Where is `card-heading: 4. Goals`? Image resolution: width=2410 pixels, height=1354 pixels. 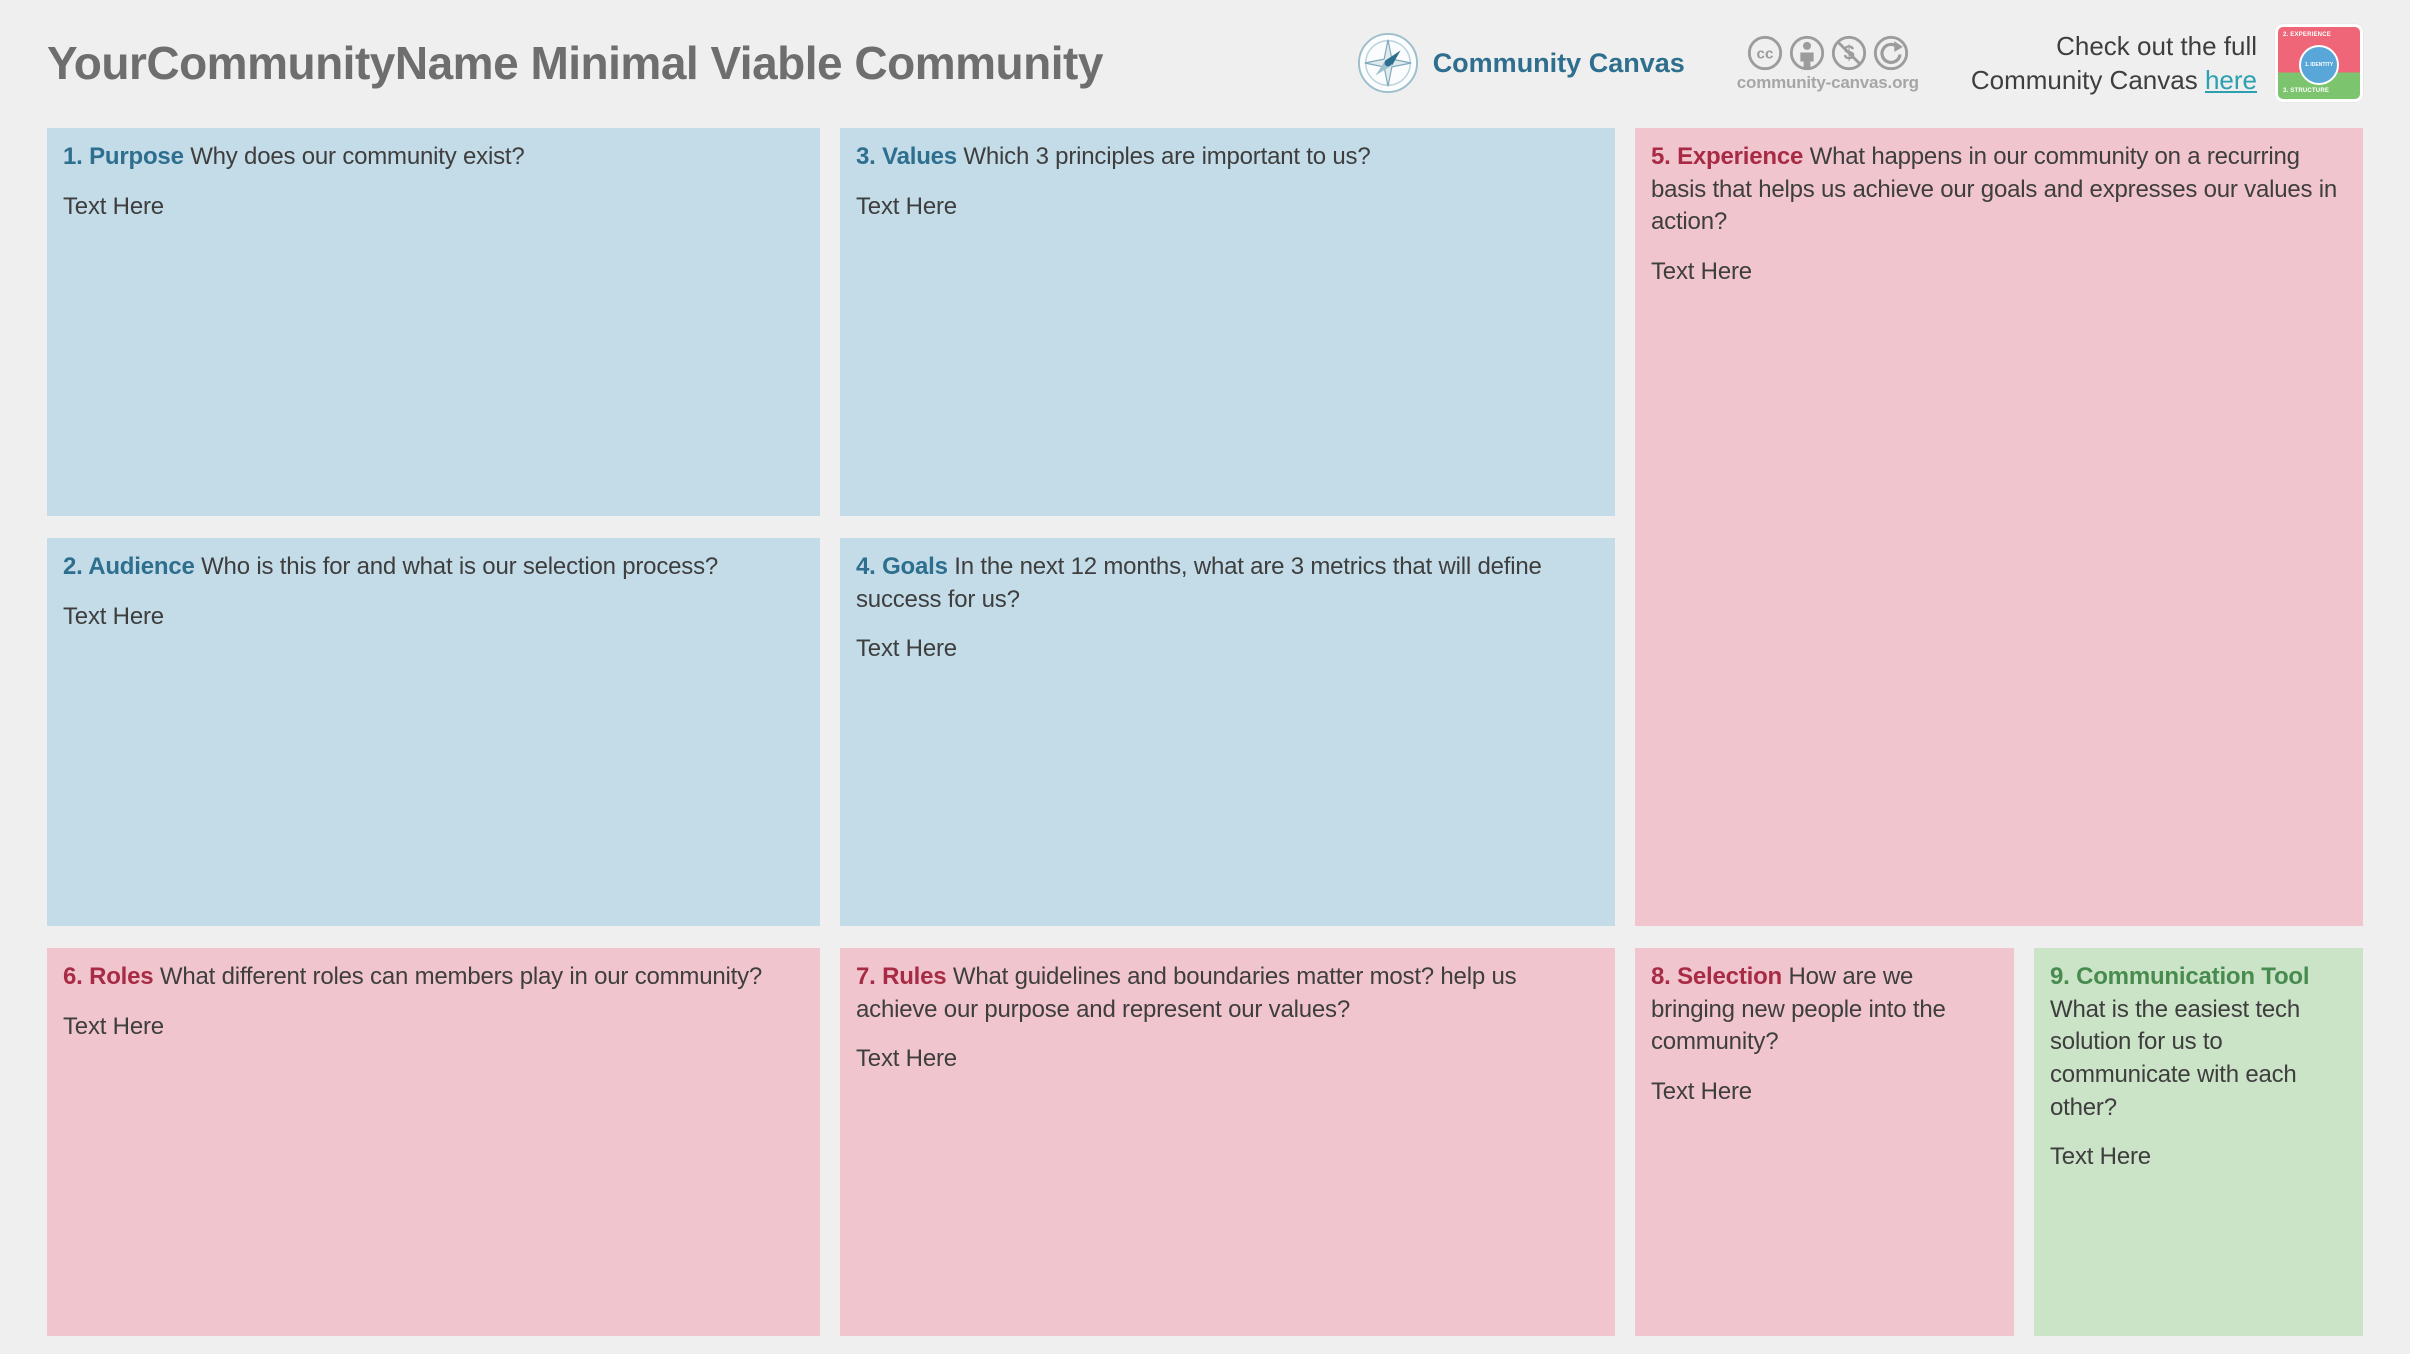 card-heading: 4. Goals is located at coordinates (902, 566).